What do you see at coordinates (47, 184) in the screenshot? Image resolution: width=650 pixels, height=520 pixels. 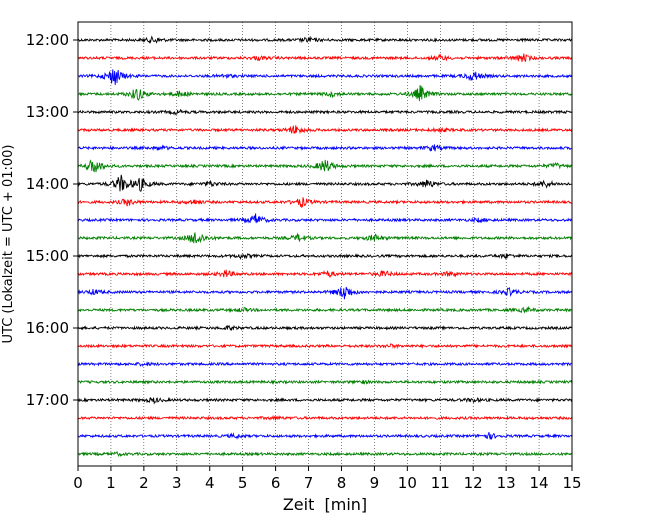 I see `y-tick-label-1400: 14:00` at bounding box center [47, 184].